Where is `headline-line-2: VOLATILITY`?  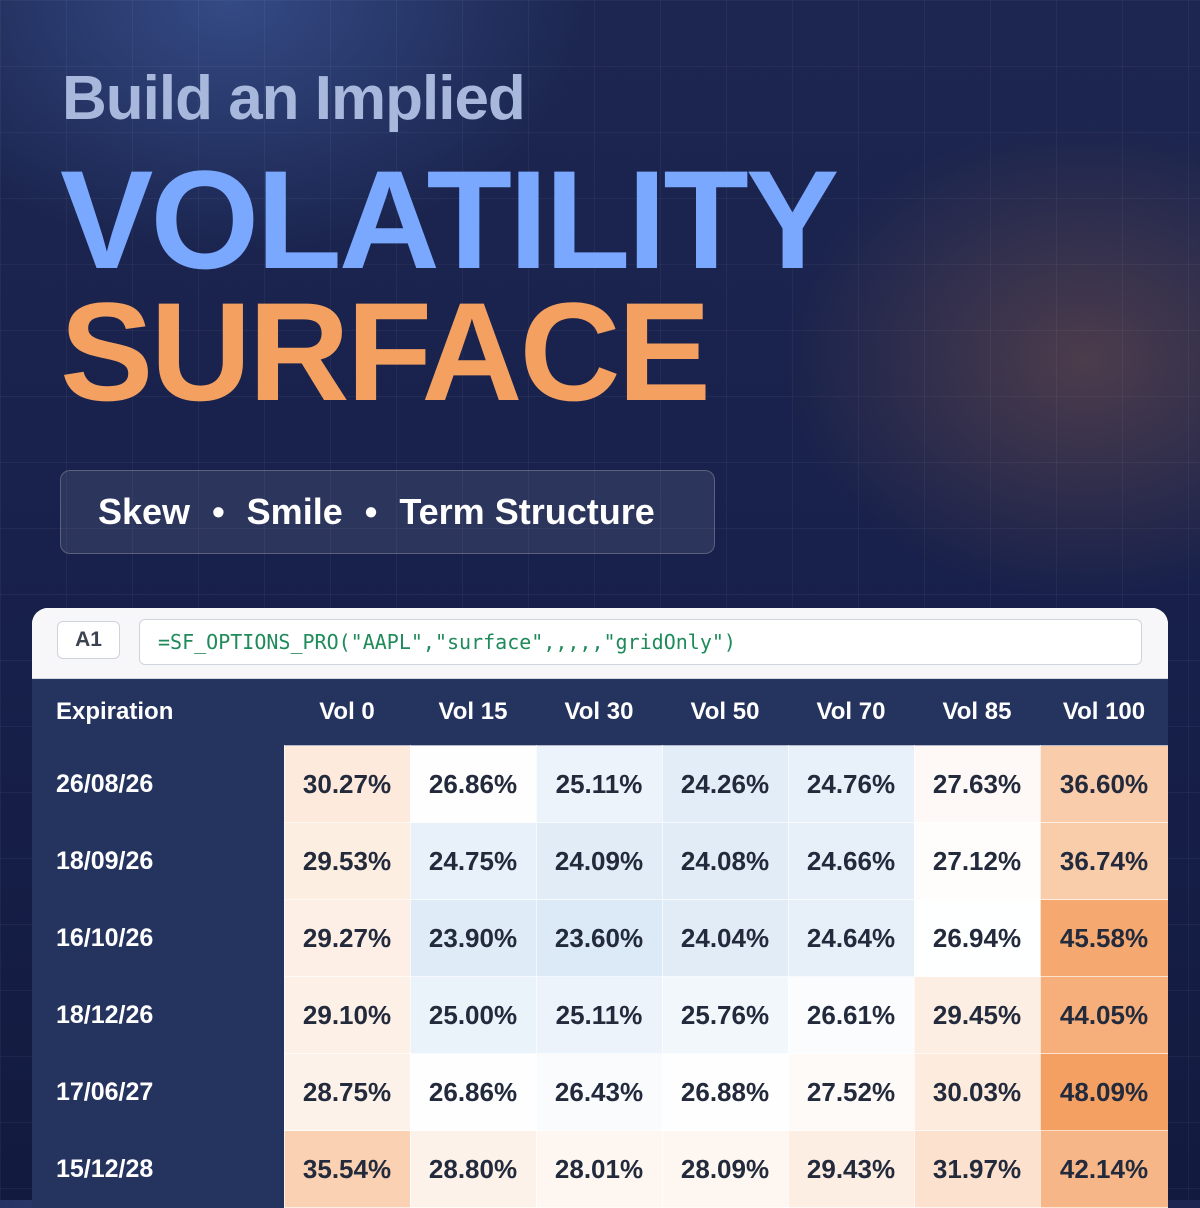
headline-line-2: VOLATILITY is located at coordinates (449, 219).